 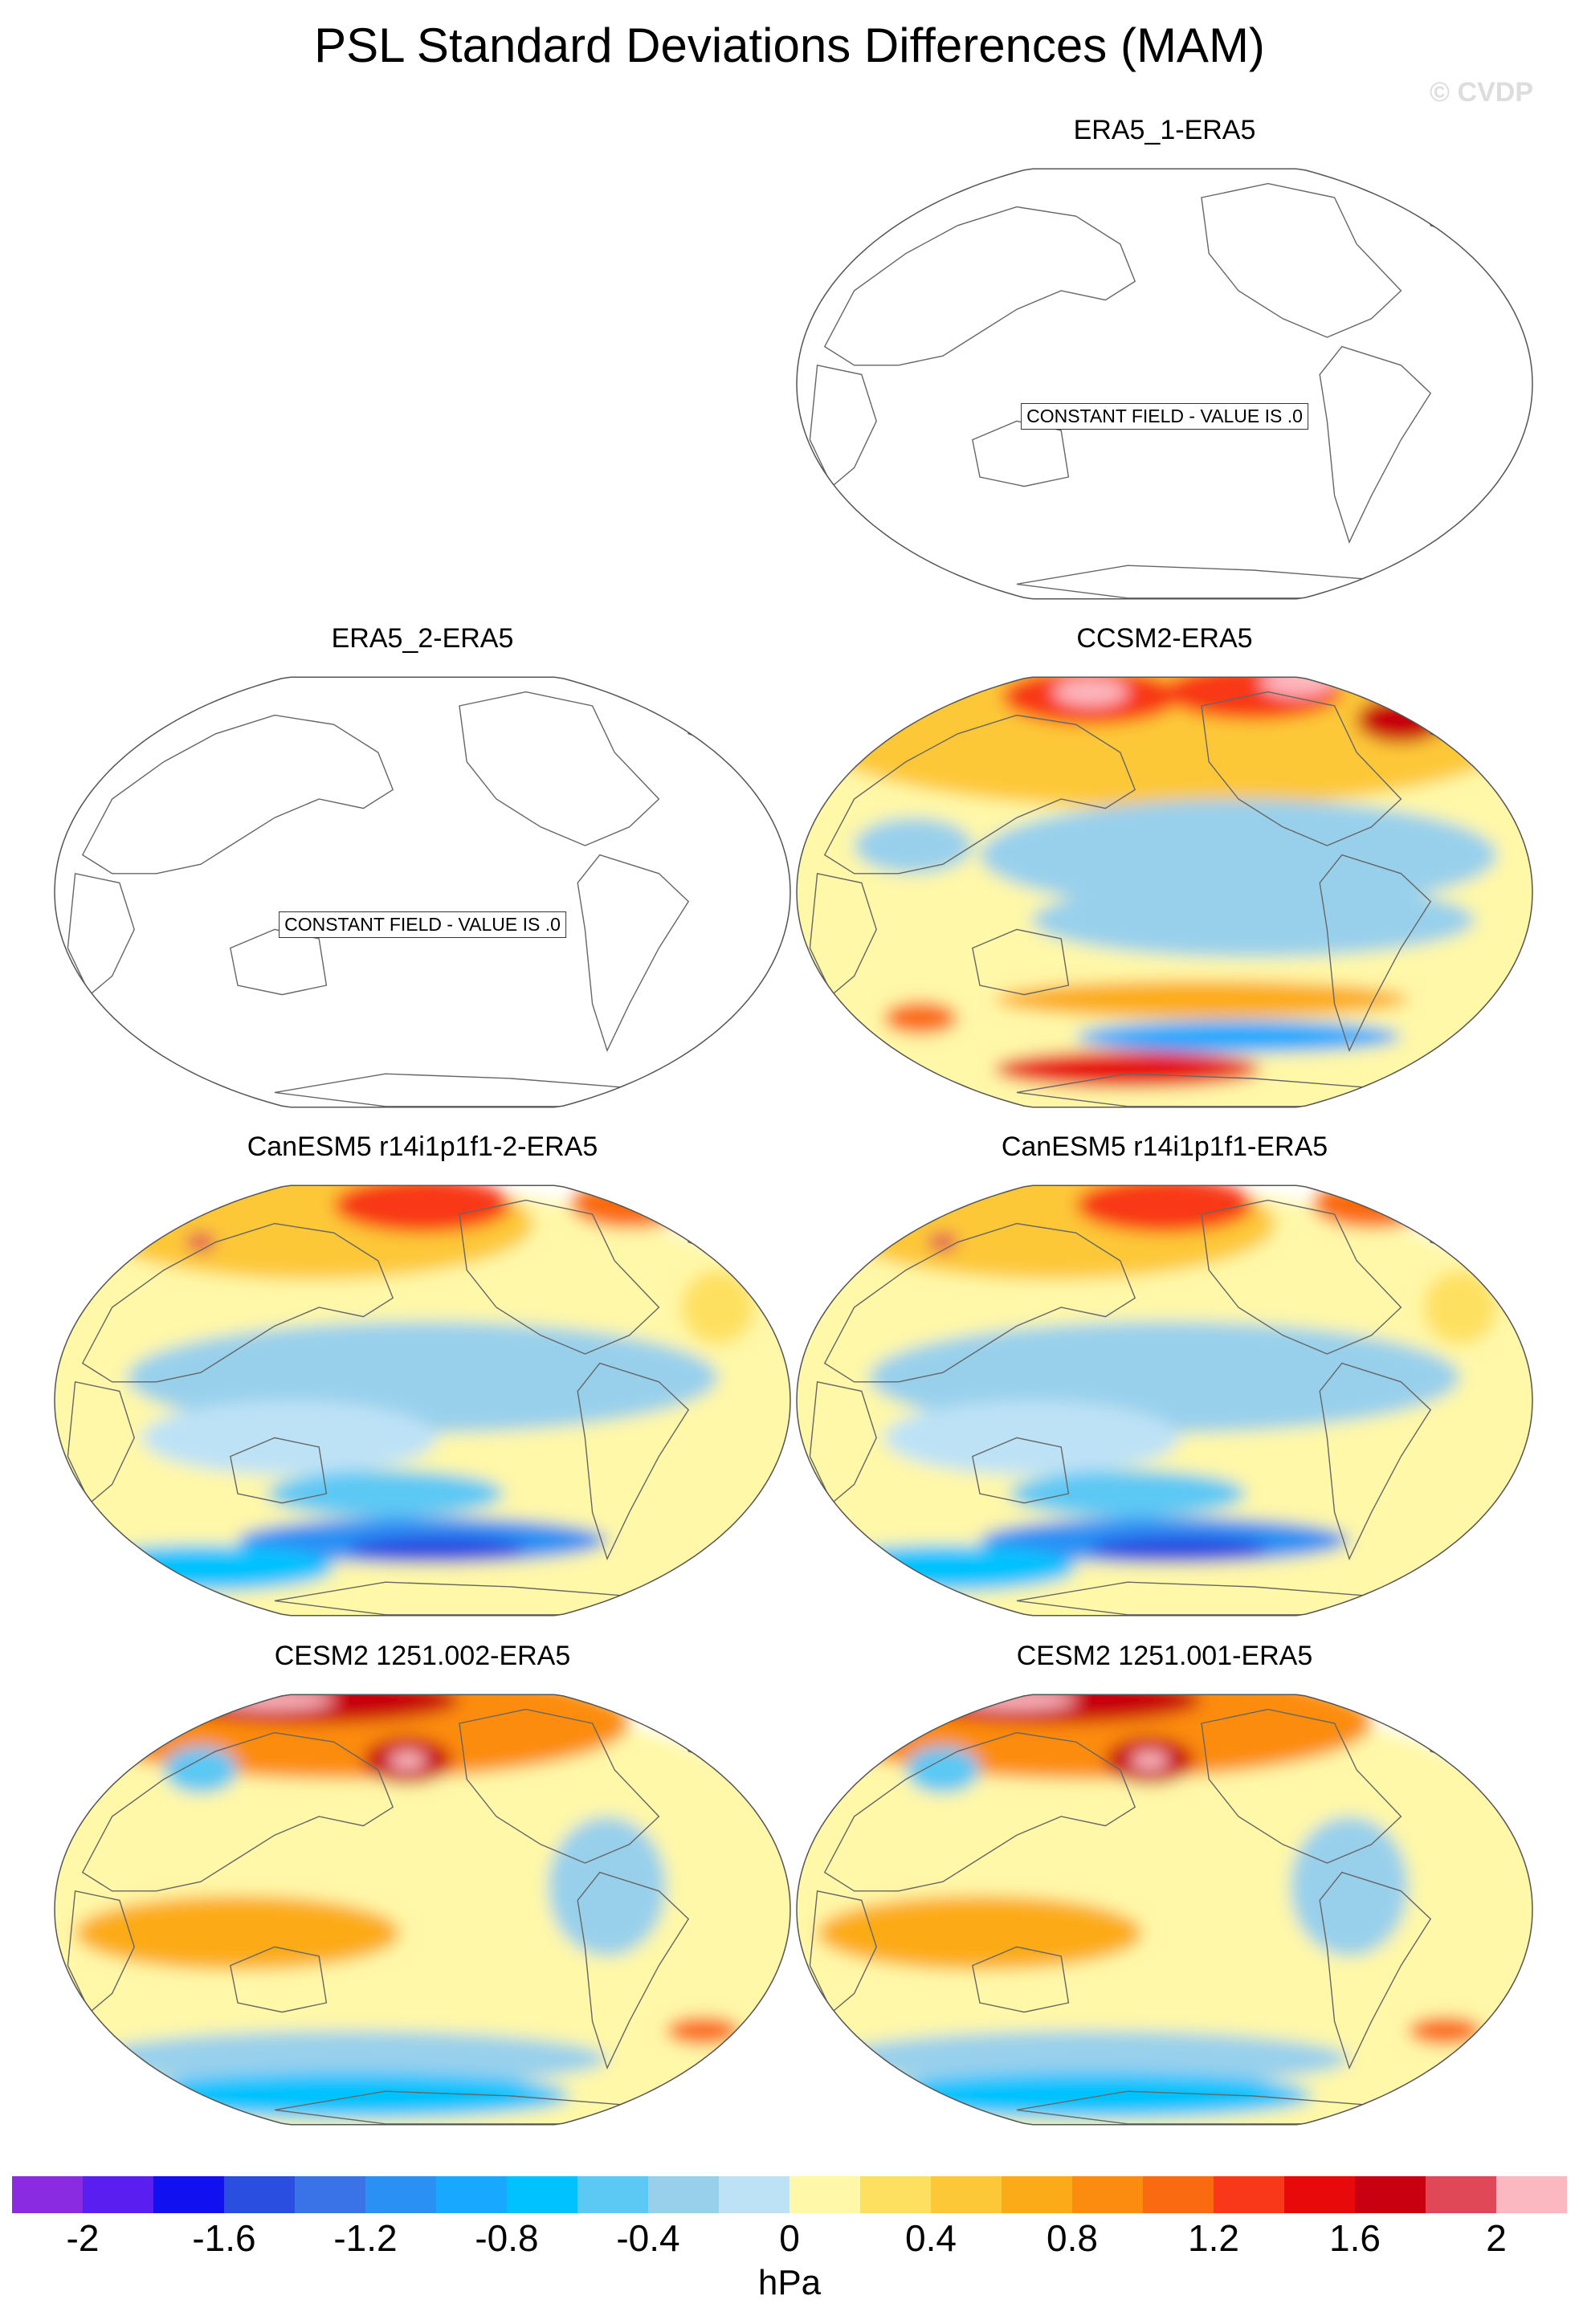 What do you see at coordinates (789, 2238) in the screenshot?
I see `colorbar-tick-label: 0` at bounding box center [789, 2238].